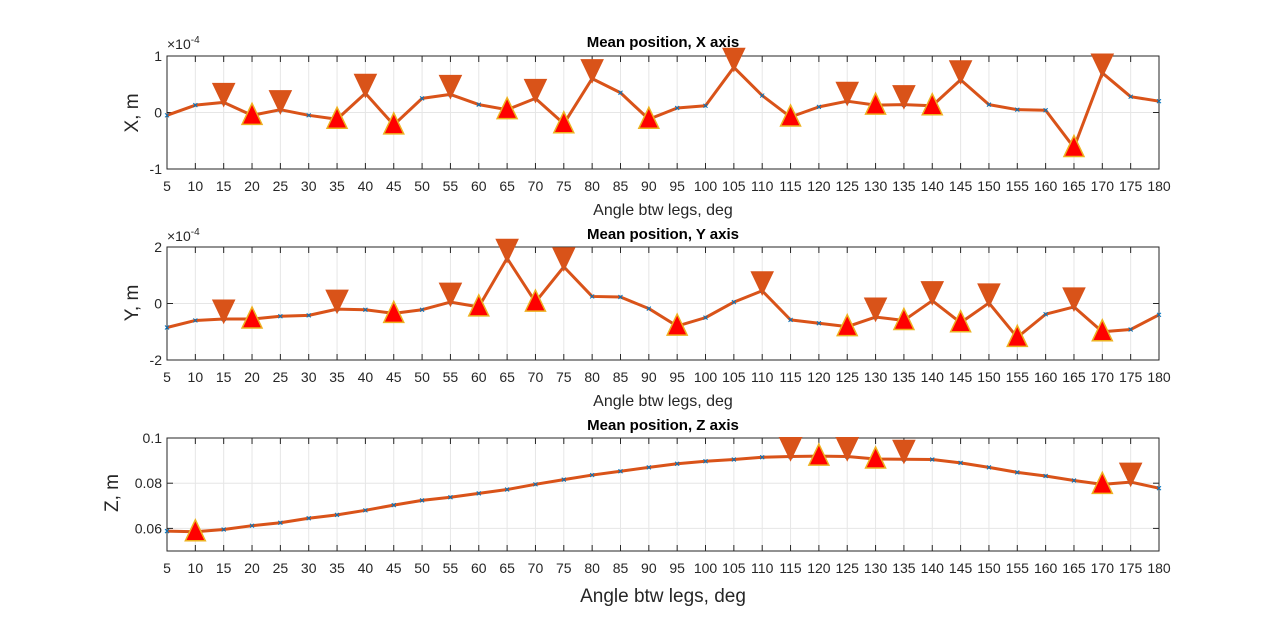  I want to click on x-tick-label: 115, so click(790, 377).